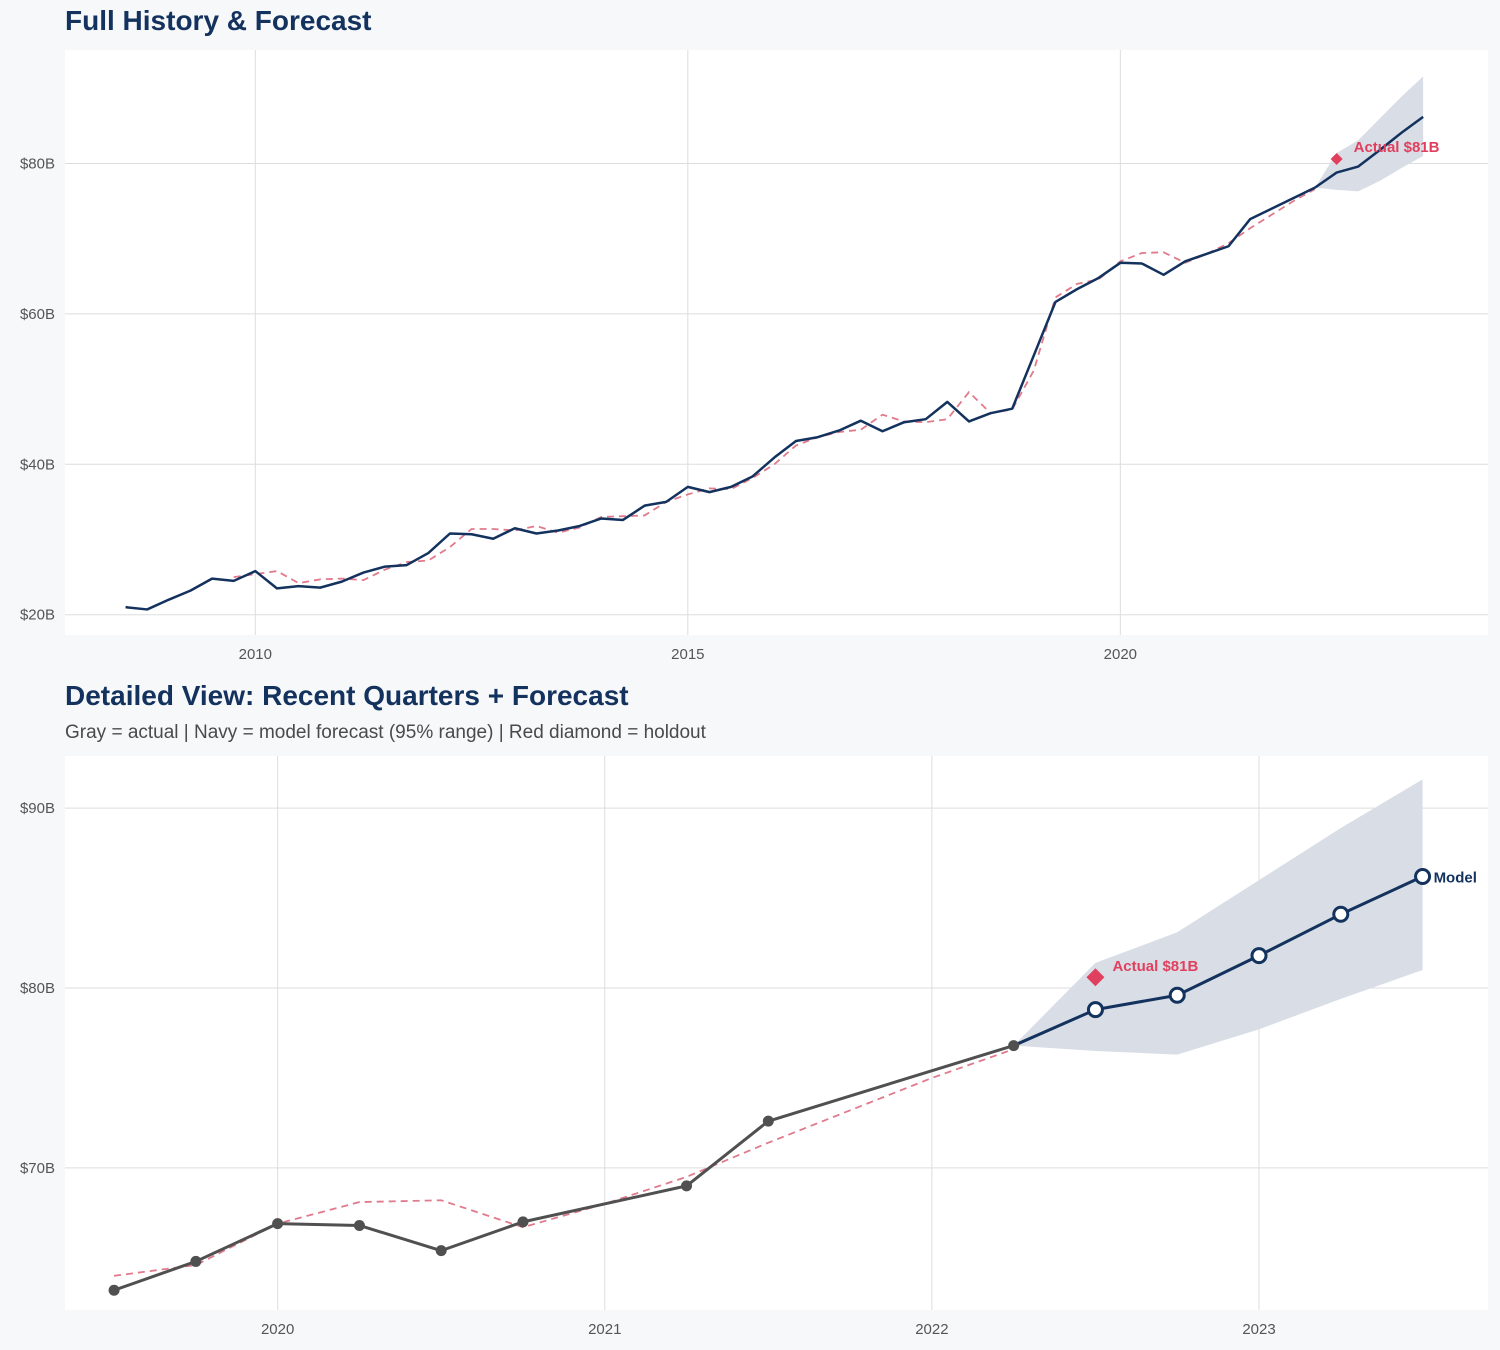 The height and width of the screenshot is (1350, 1500). I want to click on x-tick-label: 2023, so click(1258, 1329).